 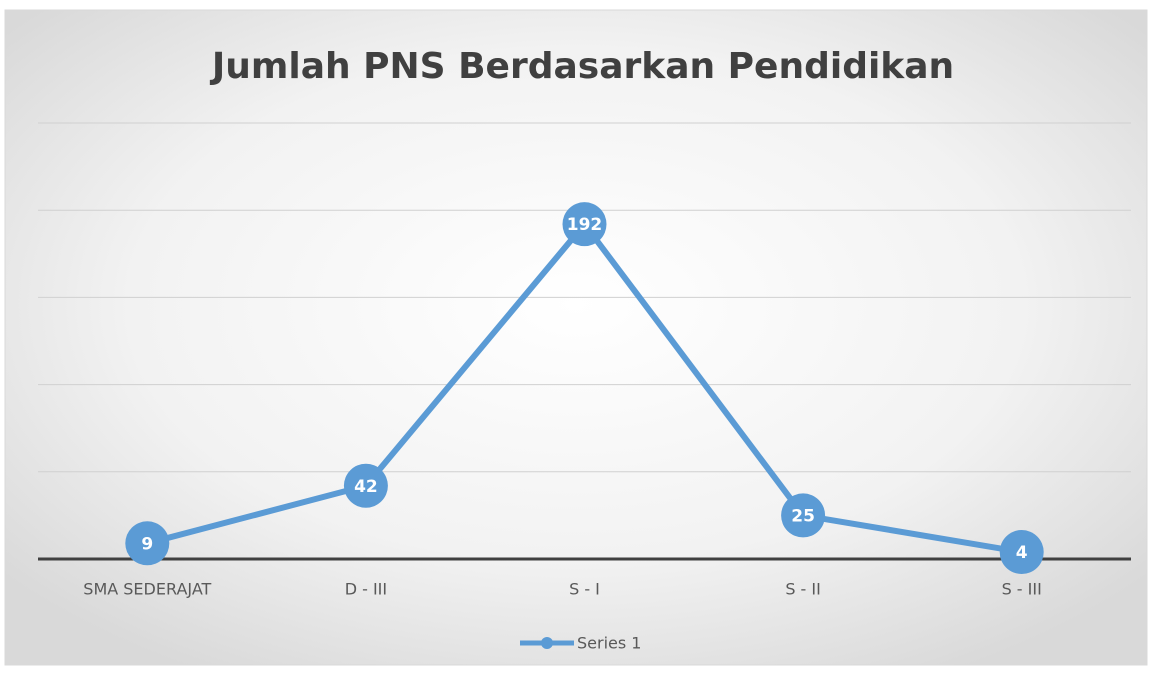 I want to click on x-tick-label: S - III, so click(x=1022, y=589).